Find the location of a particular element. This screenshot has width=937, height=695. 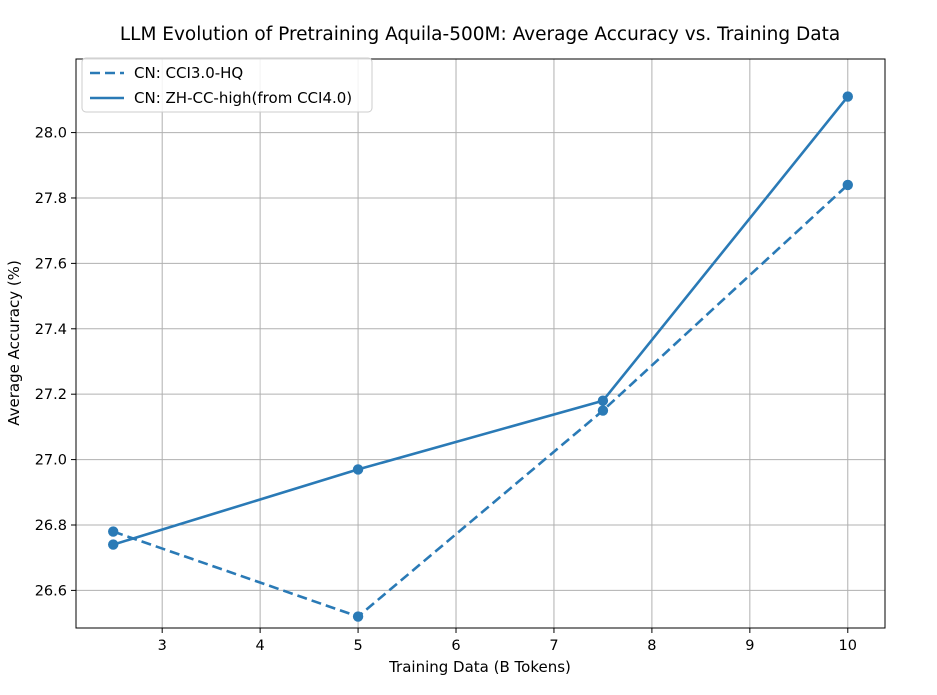

x-axis-label: Training Data (B Tokens) is located at coordinates (479, 667).